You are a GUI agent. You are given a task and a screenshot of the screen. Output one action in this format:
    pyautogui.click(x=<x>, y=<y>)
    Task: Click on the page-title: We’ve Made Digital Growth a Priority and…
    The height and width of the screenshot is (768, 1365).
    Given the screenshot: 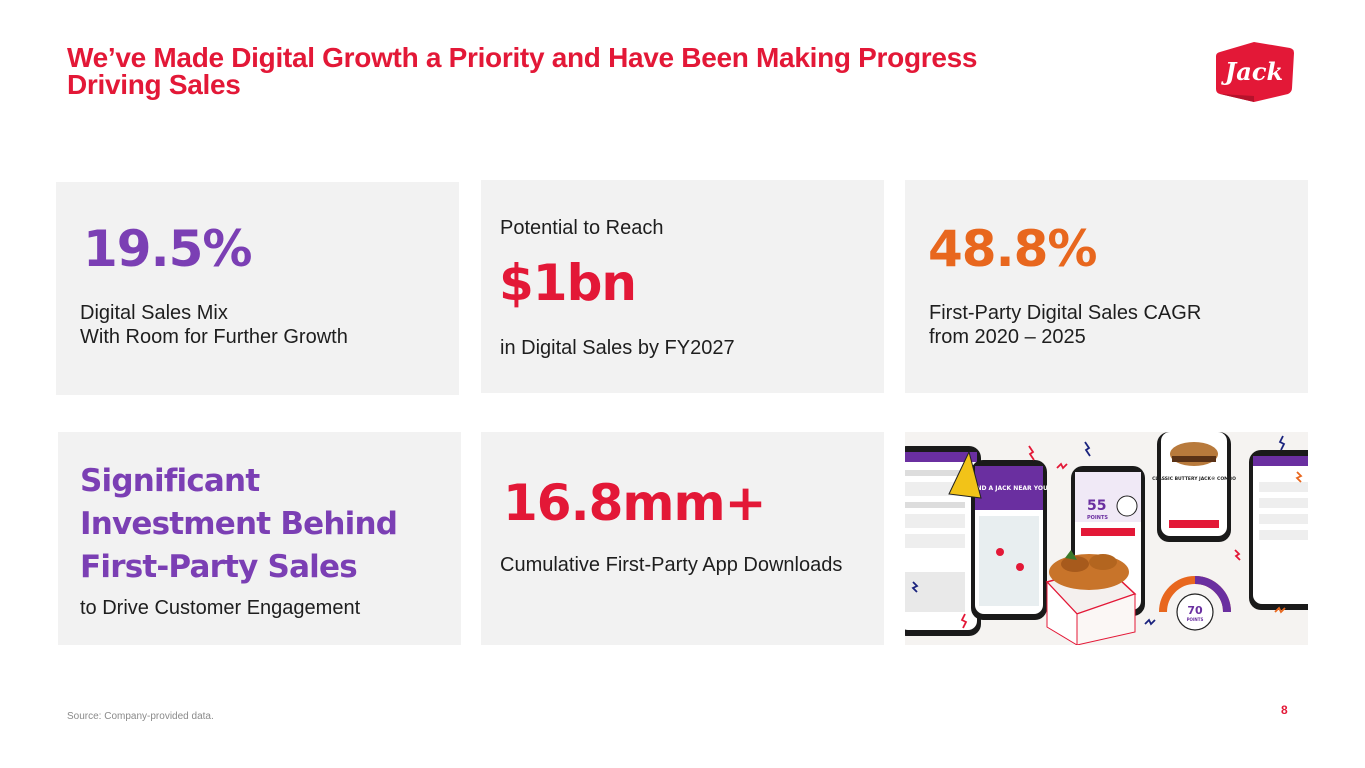 What is the action you would take?
    pyautogui.click(x=567, y=71)
    